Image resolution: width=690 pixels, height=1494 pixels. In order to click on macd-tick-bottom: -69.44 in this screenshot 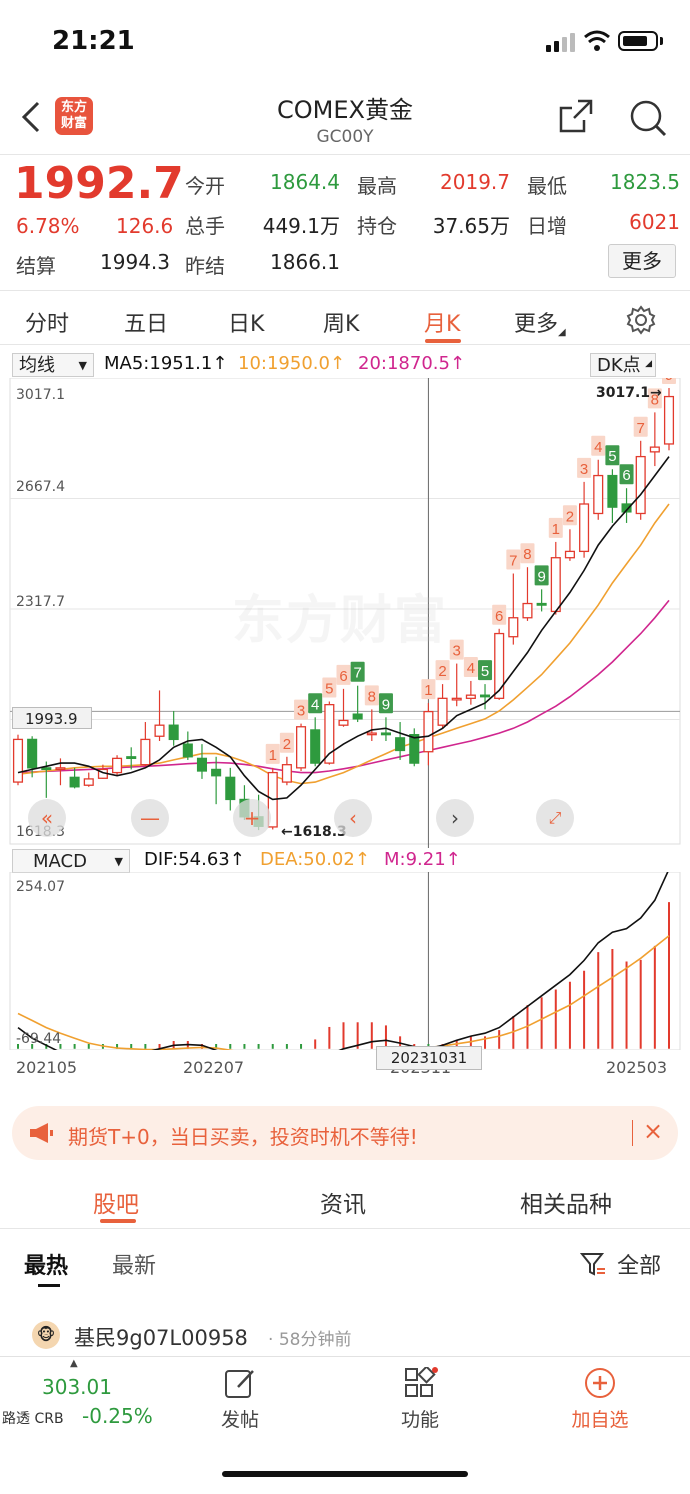, I will do `click(39, 1039)`.